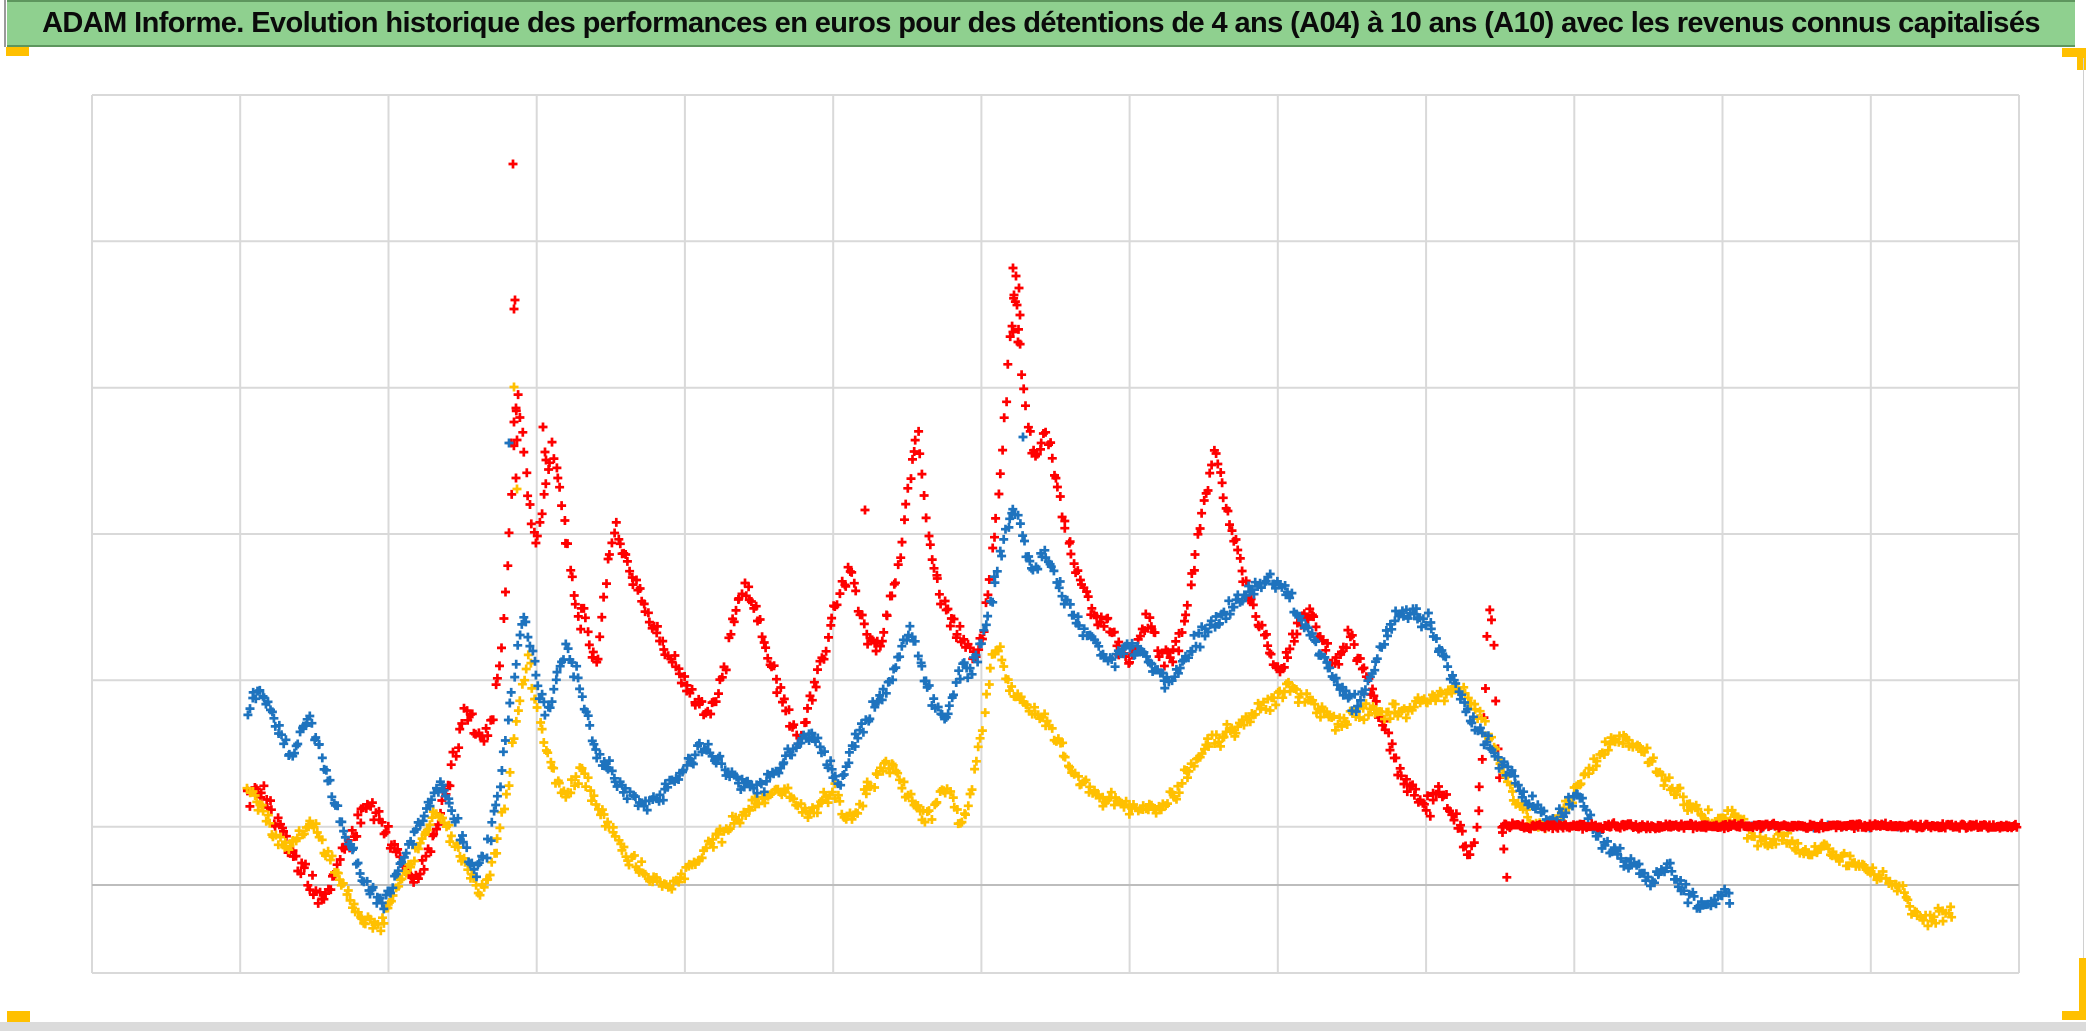 The width and height of the screenshot is (2086, 1031). I want to click on left-edge-line, so click(5, 23).